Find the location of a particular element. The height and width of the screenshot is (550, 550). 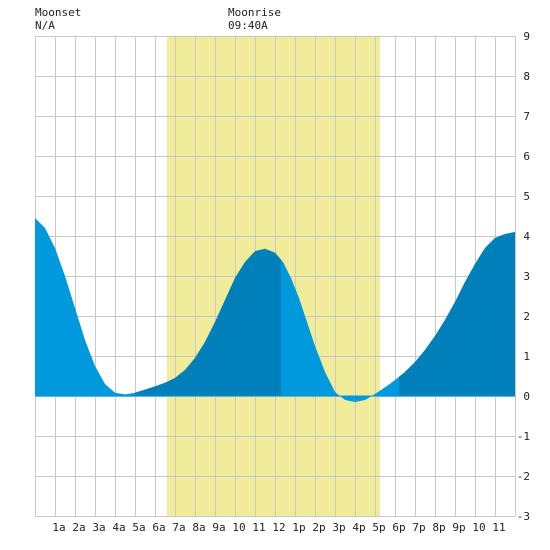

y-tick-label: 7 is located at coordinates (526, 116).